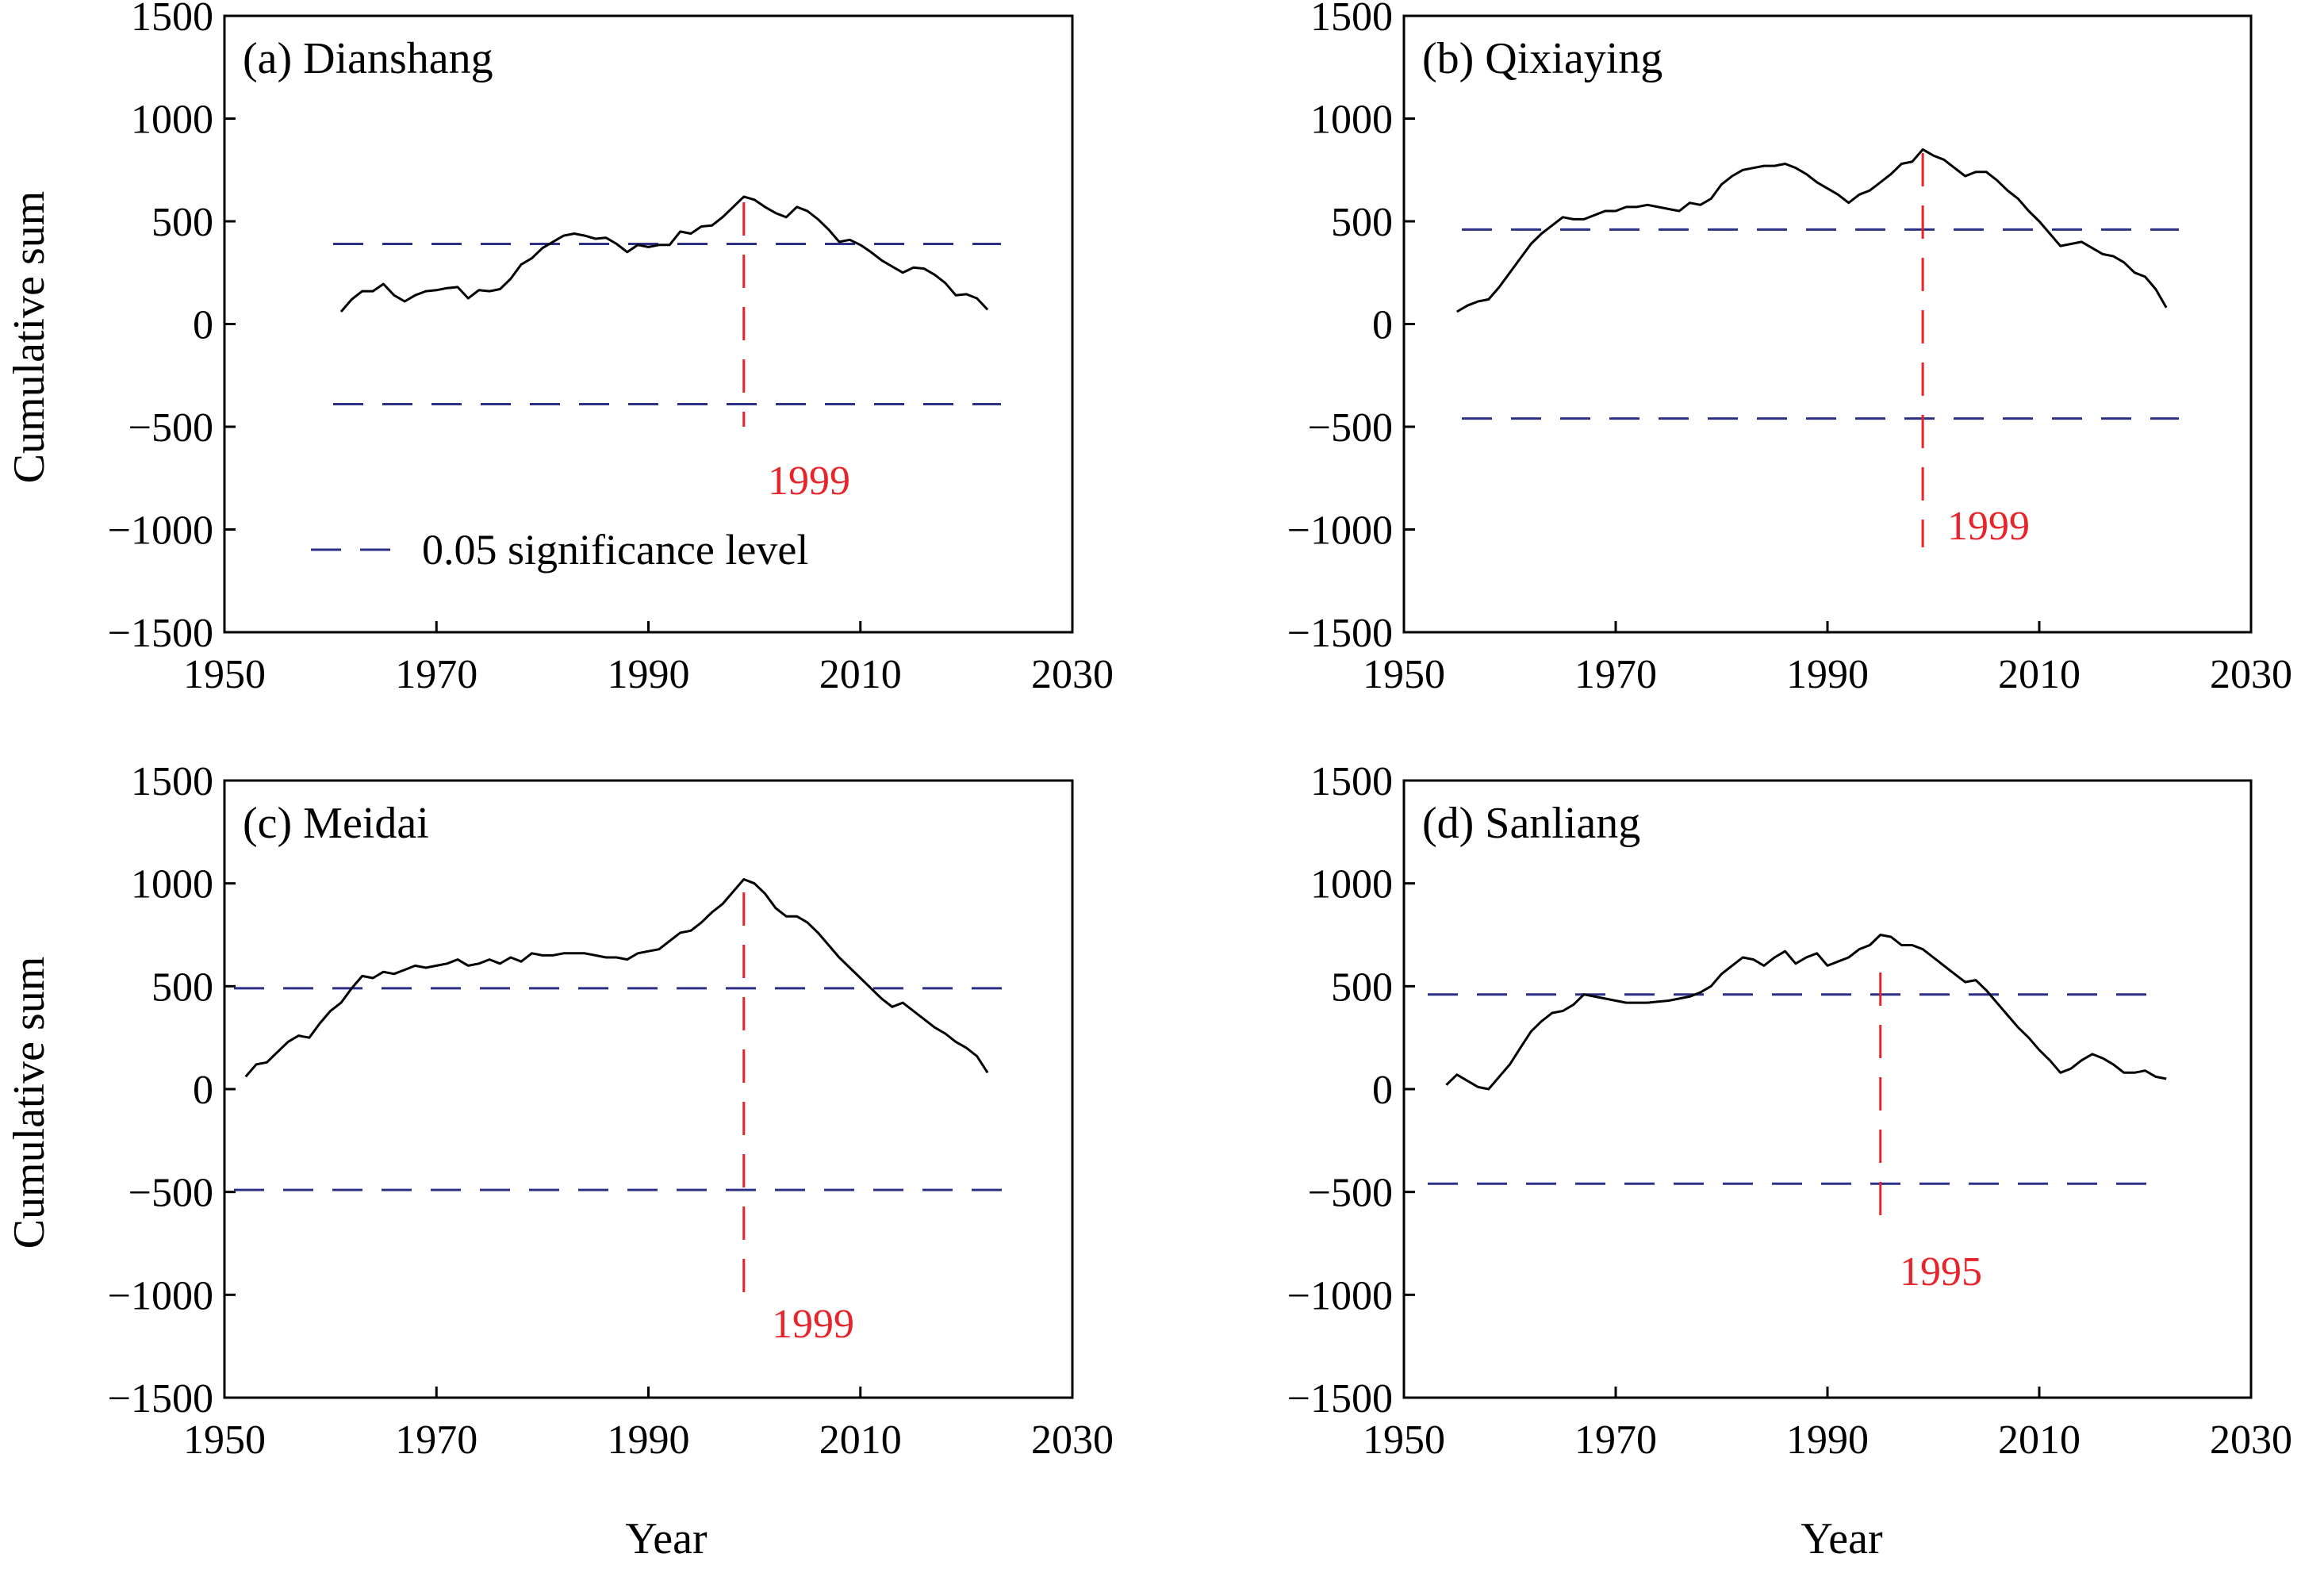 The height and width of the screenshot is (1569, 2324). I want to click on change-point-label: 1995, so click(1941, 1272).